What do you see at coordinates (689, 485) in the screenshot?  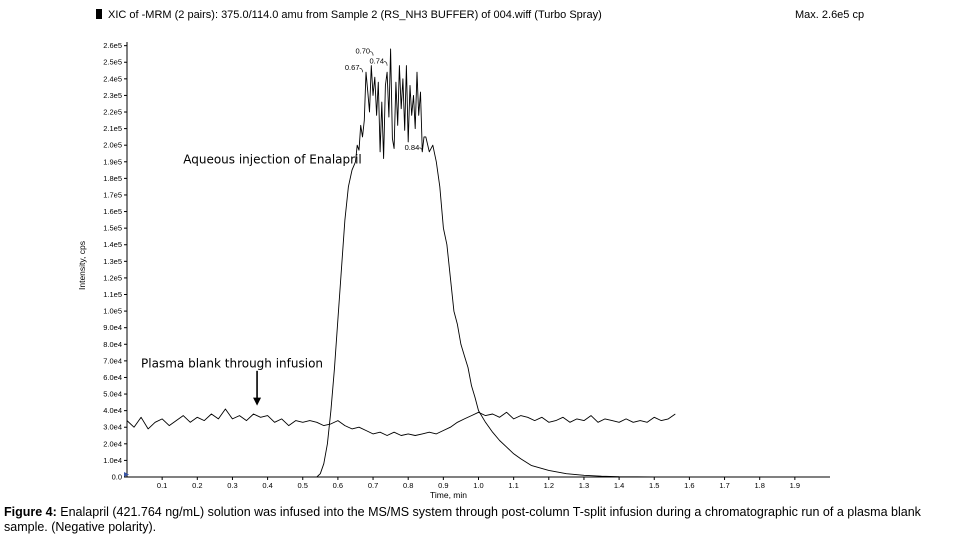 I see `x-tick-label-15: 1.6` at bounding box center [689, 485].